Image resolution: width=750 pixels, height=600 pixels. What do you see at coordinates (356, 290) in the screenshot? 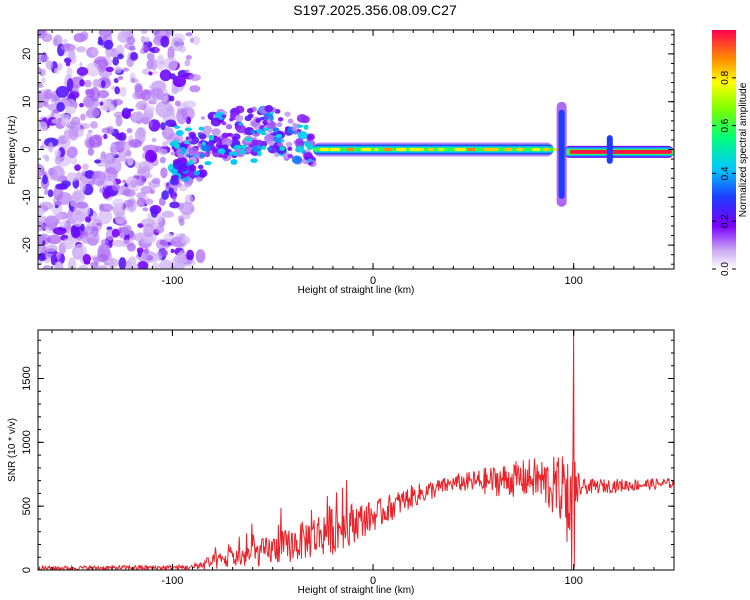
I see `spectrogram-xlabel: Height of straight line (km)` at bounding box center [356, 290].